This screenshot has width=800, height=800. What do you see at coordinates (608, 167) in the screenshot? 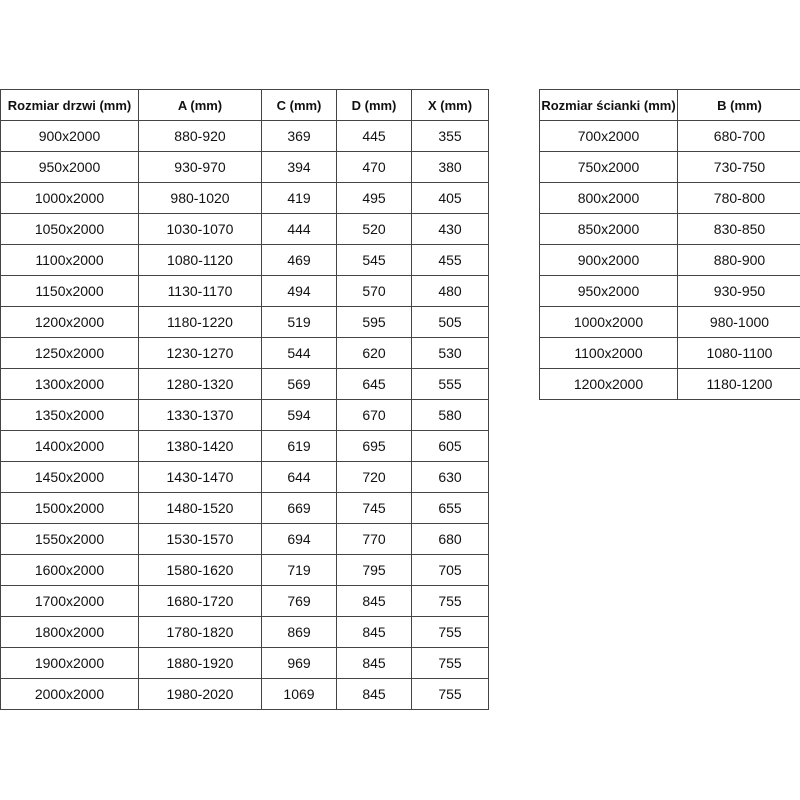
I see `table-cell: 750x2000` at bounding box center [608, 167].